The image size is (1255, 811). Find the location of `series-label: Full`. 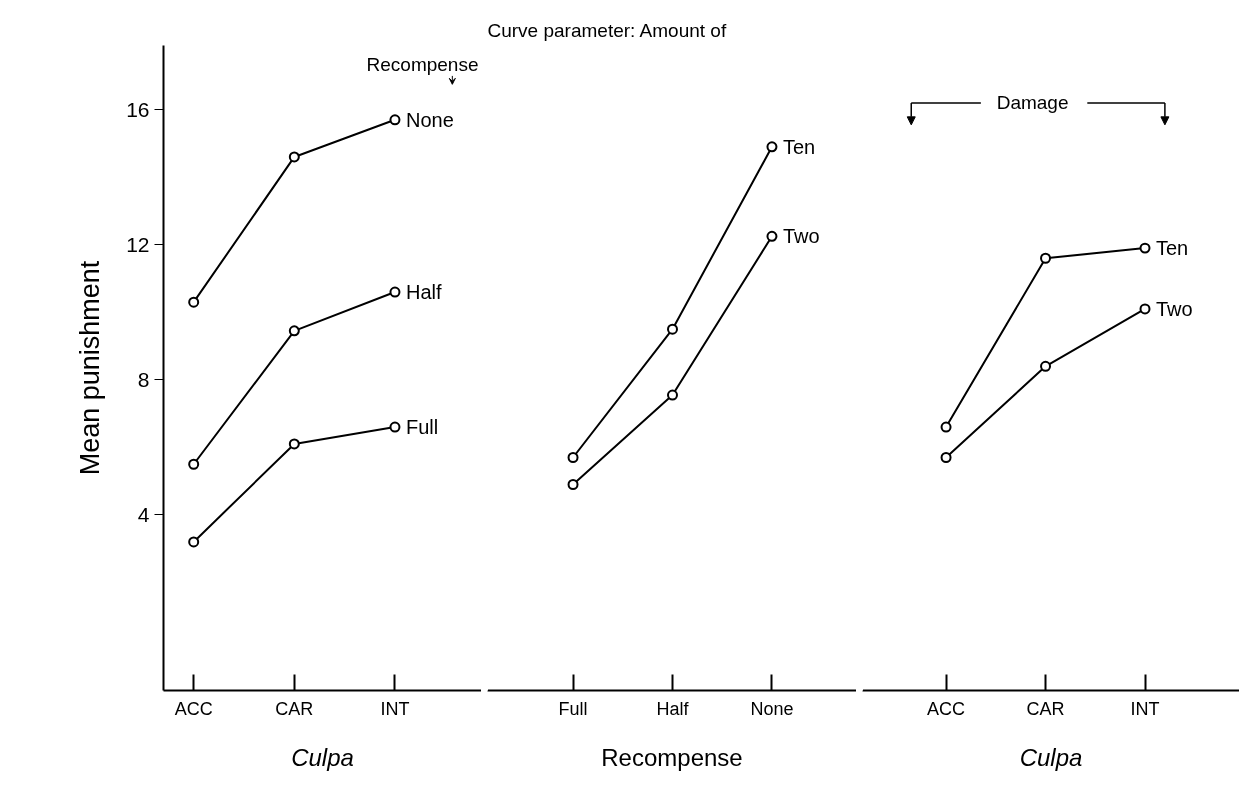

series-label: Full is located at coordinates (422, 427).